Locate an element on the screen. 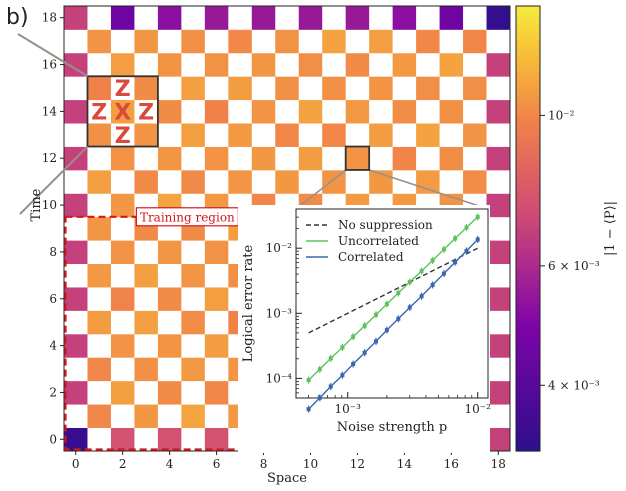 This screenshot has width=626, height=491. y-tick-label: 8 is located at coordinates (53, 252).